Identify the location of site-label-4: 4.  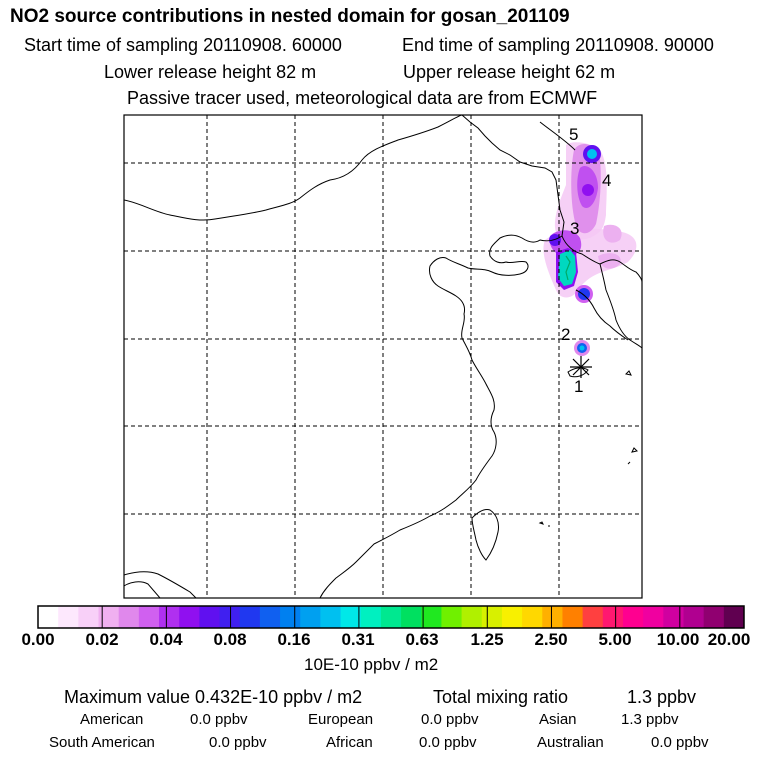
(606, 180).